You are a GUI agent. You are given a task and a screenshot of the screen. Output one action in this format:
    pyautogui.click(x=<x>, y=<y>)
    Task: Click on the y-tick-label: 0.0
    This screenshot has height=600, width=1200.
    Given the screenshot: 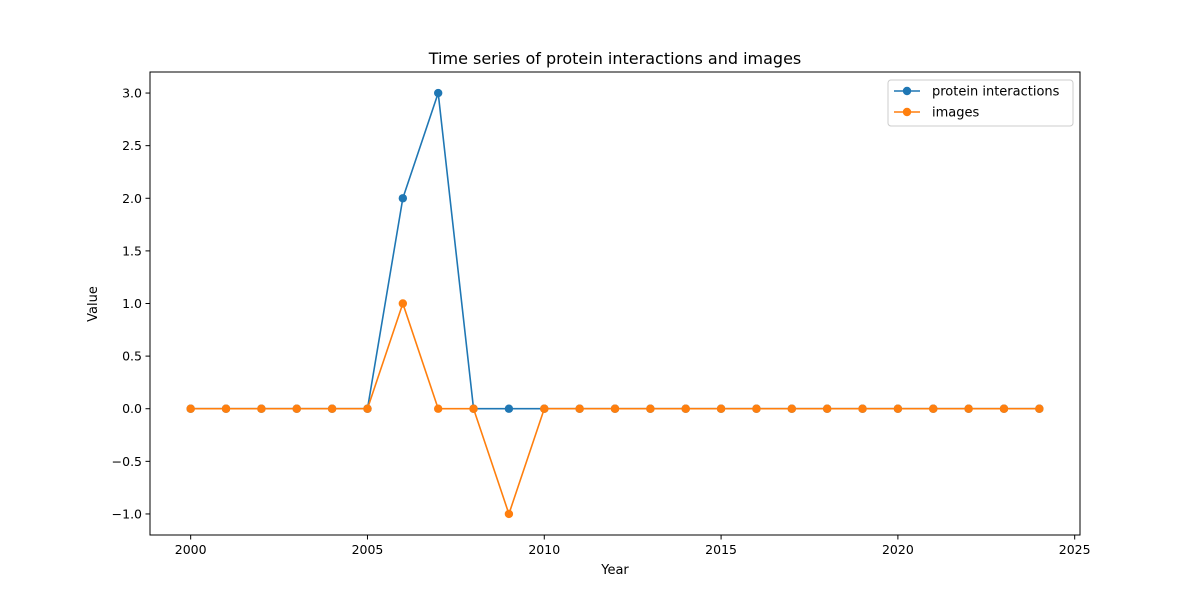 What is the action you would take?
    pyautogui.click(x=132, y=408)
    